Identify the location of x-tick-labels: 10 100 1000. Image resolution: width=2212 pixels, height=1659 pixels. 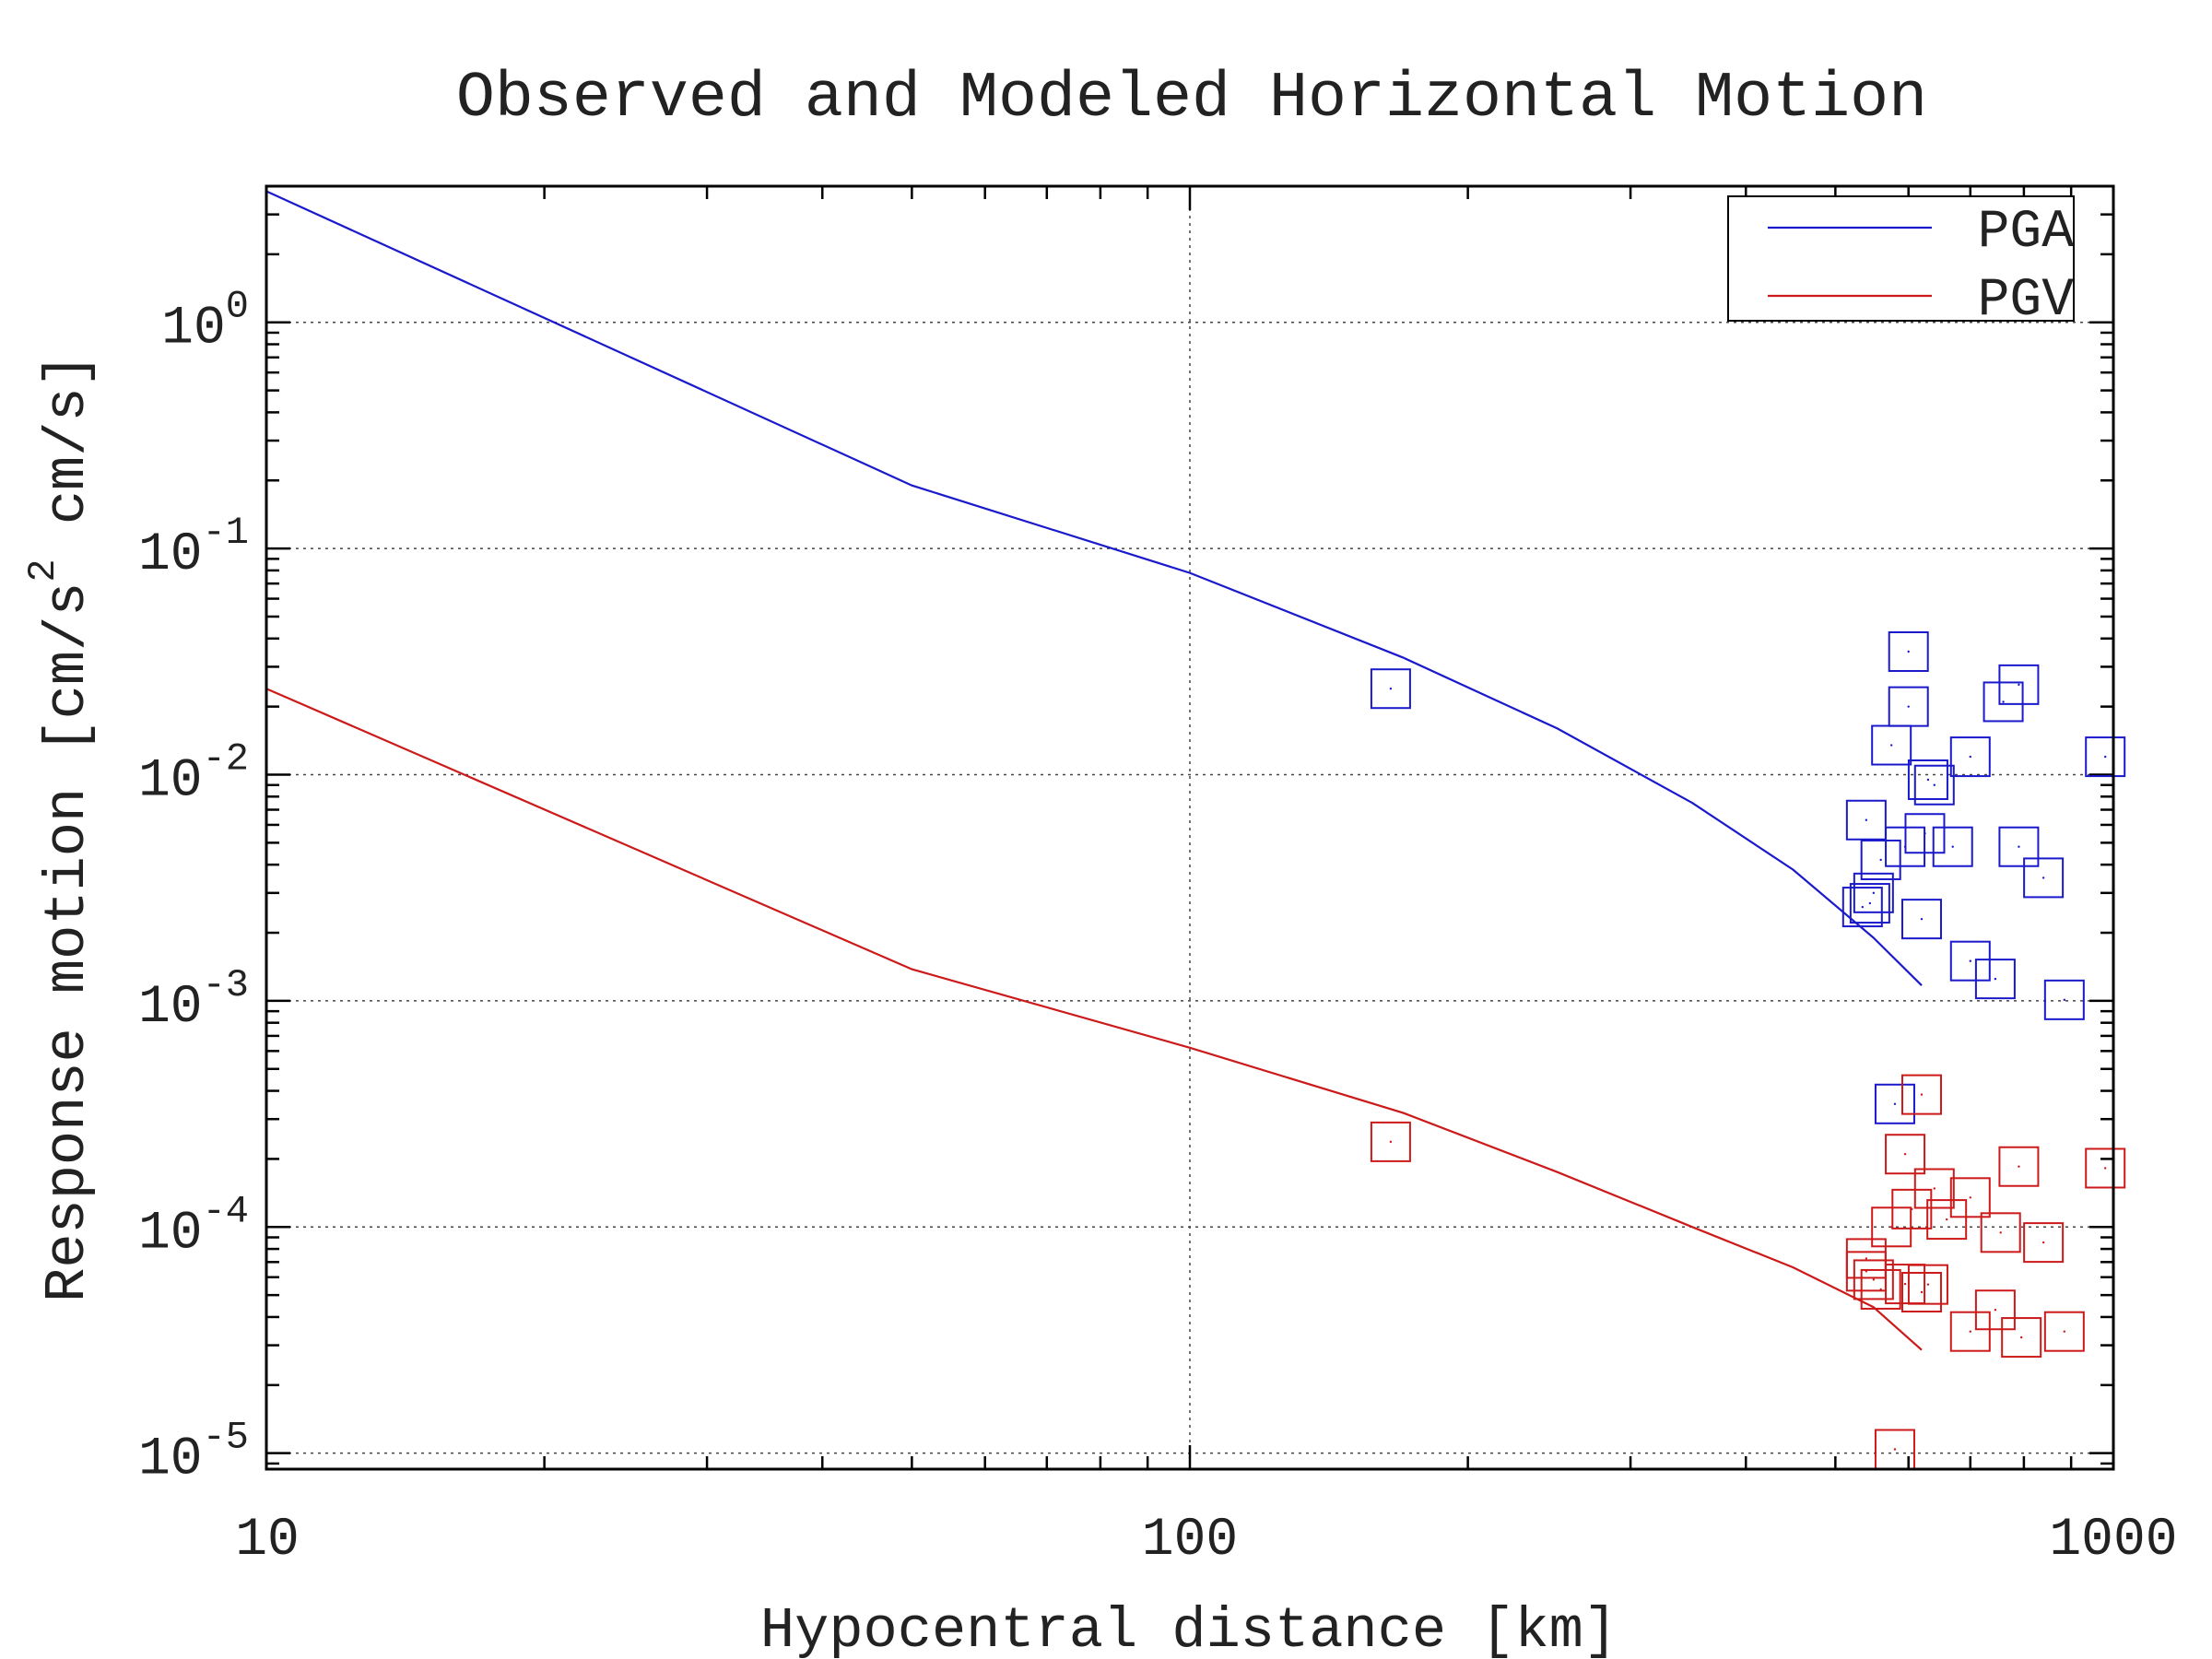
(1206, 1541).